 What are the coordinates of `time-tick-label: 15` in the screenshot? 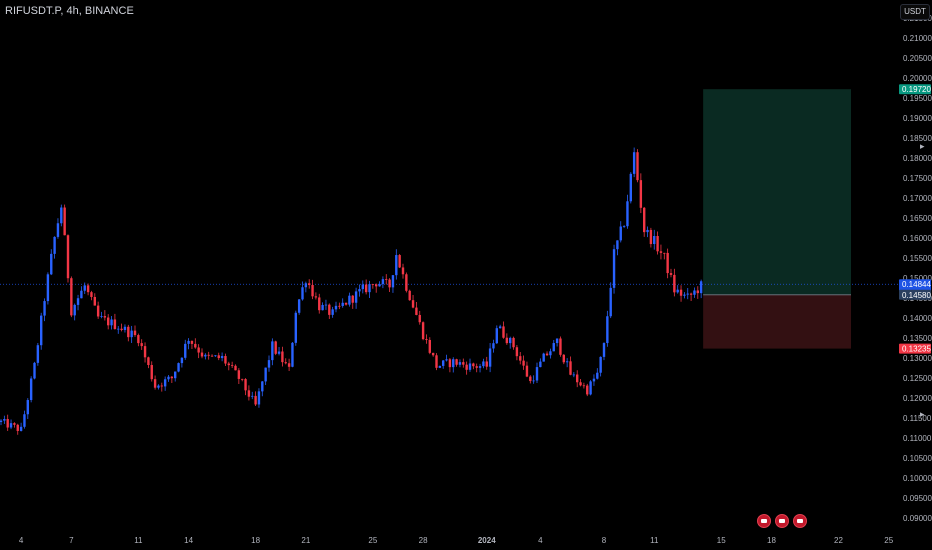 It's located at (721, 540).